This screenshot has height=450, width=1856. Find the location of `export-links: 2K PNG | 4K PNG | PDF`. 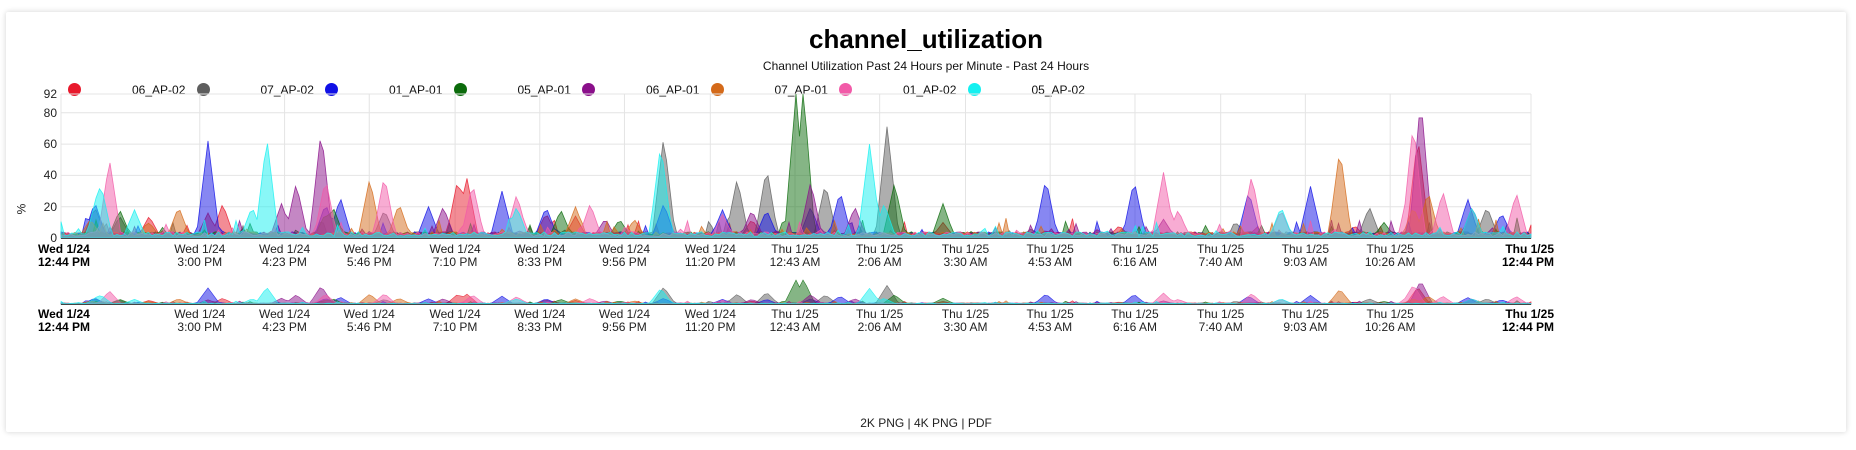

export-links: 2K PNG | 4K PNG | PDF is located at coordinates (926, 423).